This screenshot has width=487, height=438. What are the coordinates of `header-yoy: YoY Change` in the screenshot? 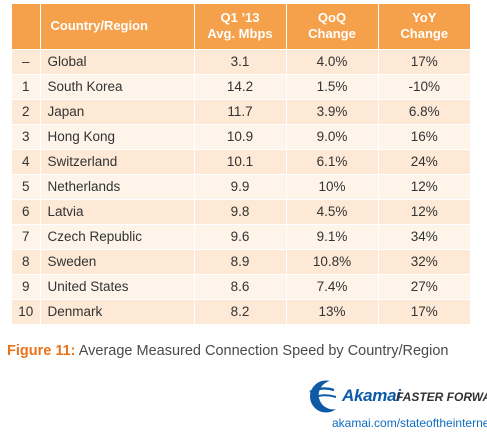 It's located at (424, 26).